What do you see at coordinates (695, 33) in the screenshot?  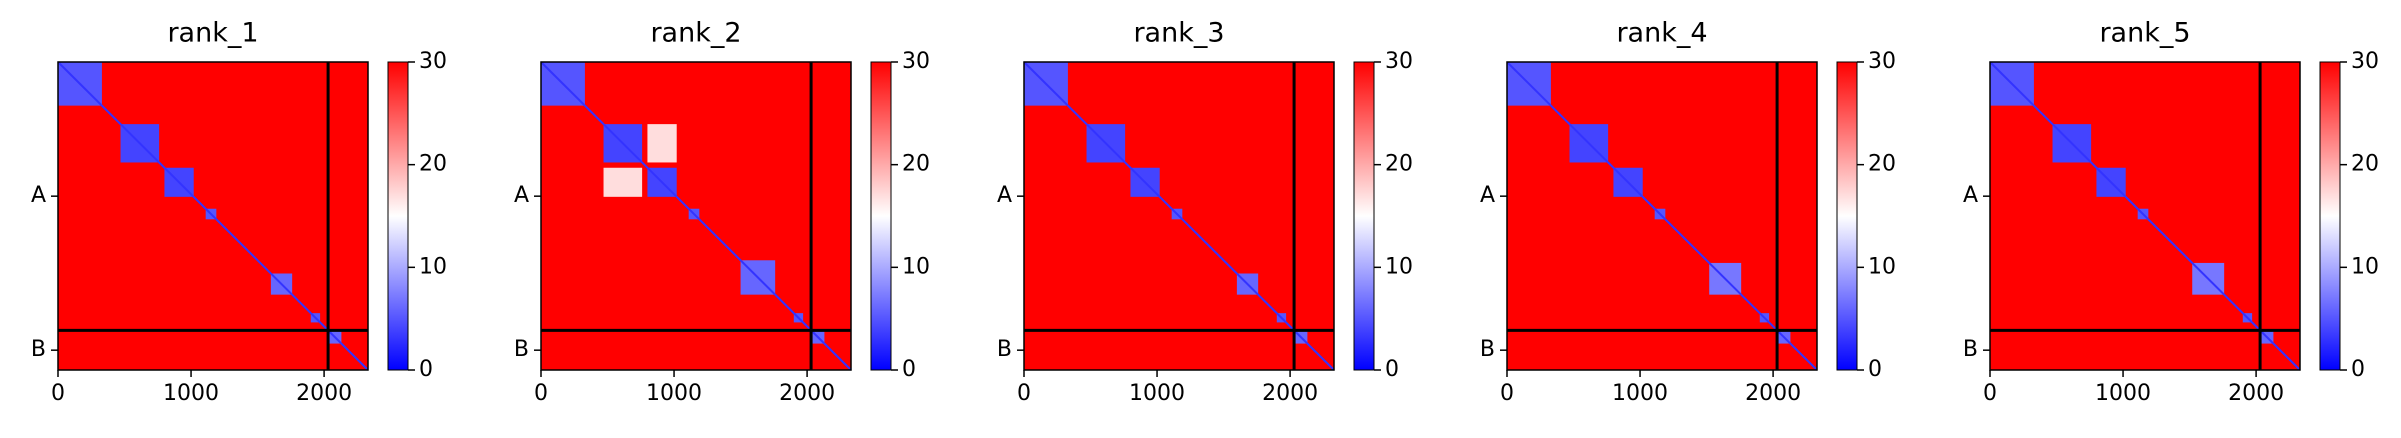 I see `panel-title: rank_2` at bounding box center [695, 33].